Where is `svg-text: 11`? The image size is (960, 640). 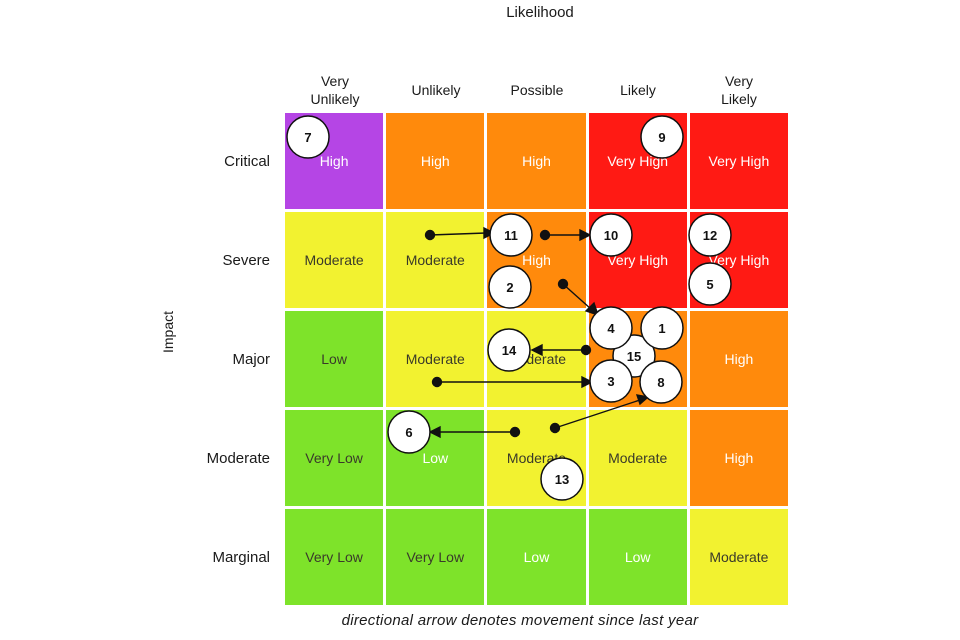
svg-text: 11 is located at coordinates (511, 235).